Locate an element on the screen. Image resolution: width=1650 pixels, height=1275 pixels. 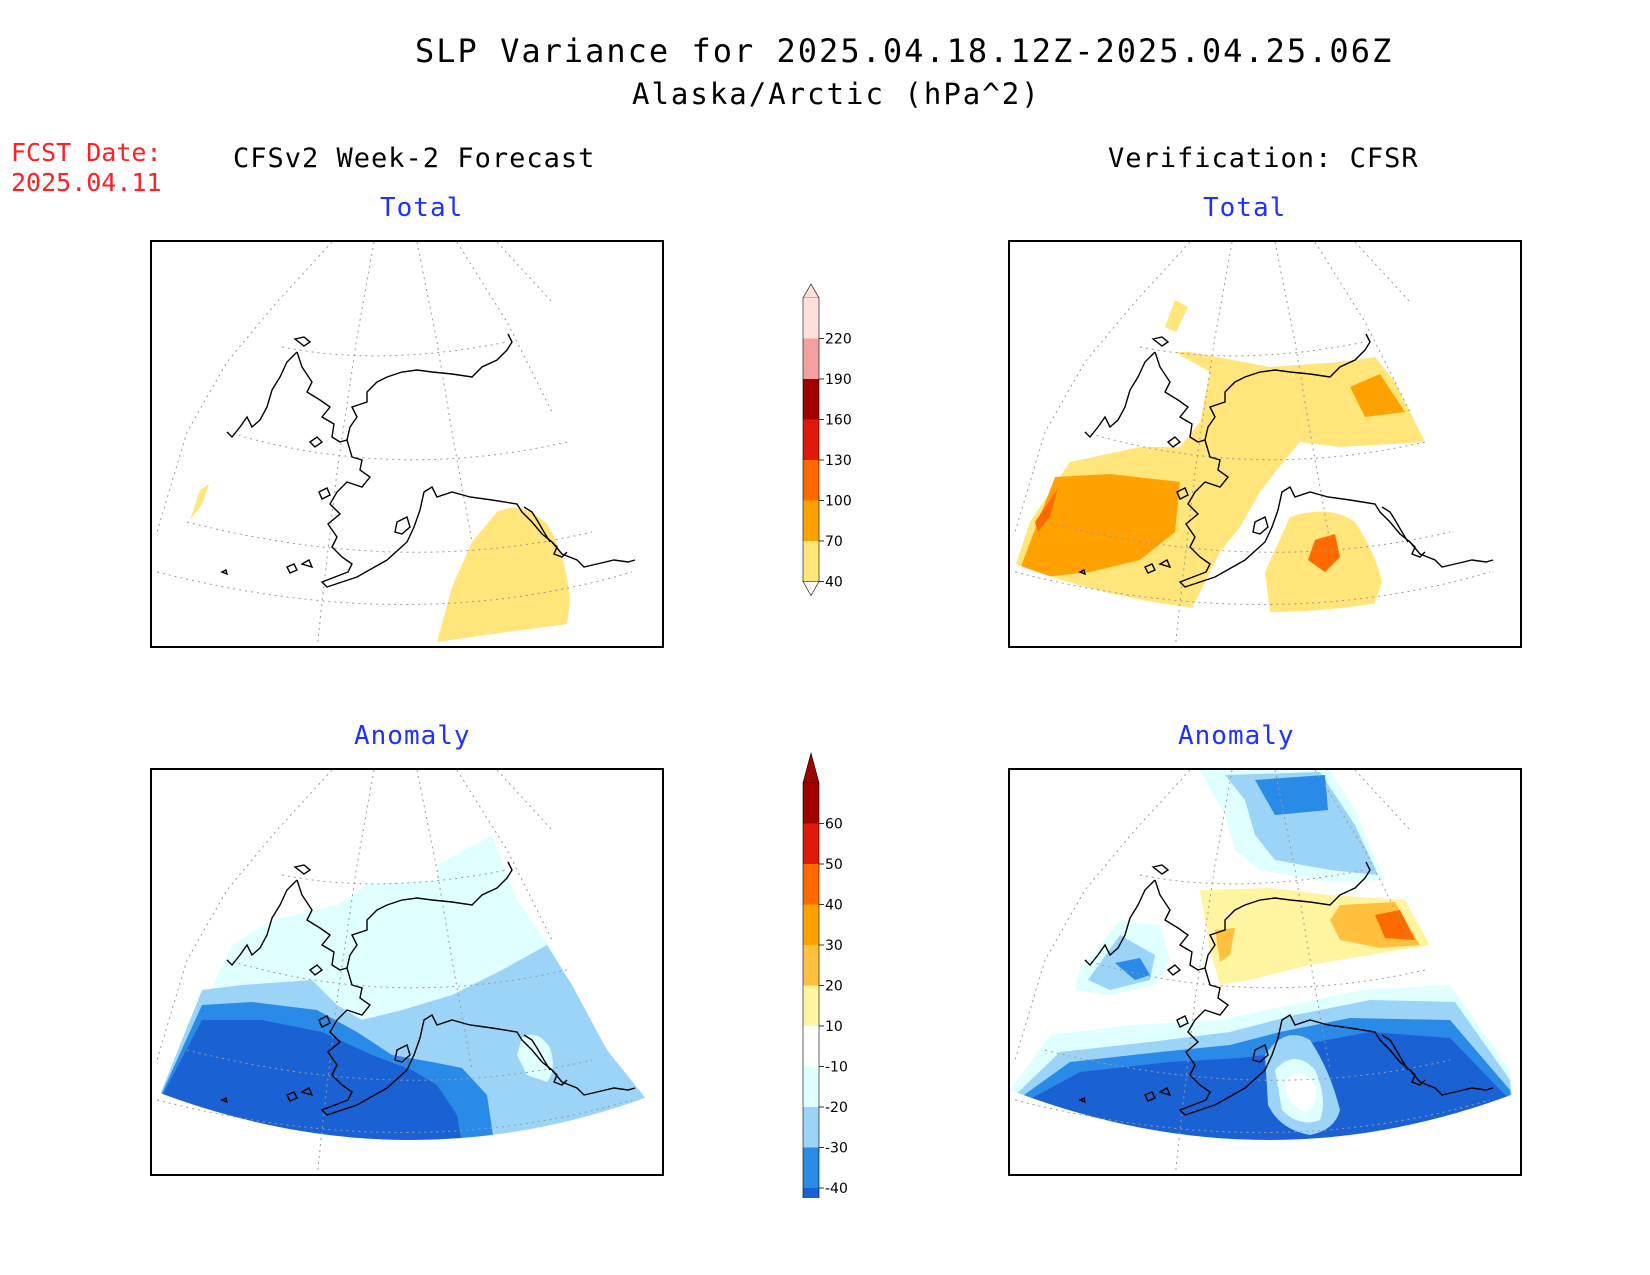
colorbar-tick-label: 130 is located at coordinates (838, 461).